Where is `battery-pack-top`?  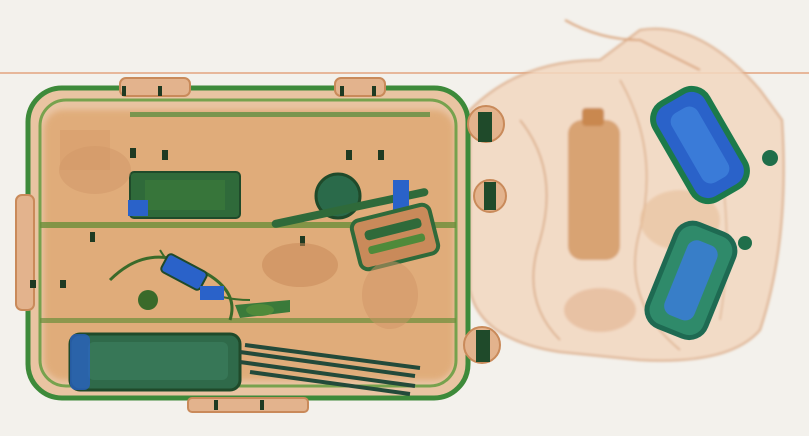 battery-pack-top is located at coordinates (714, 145).